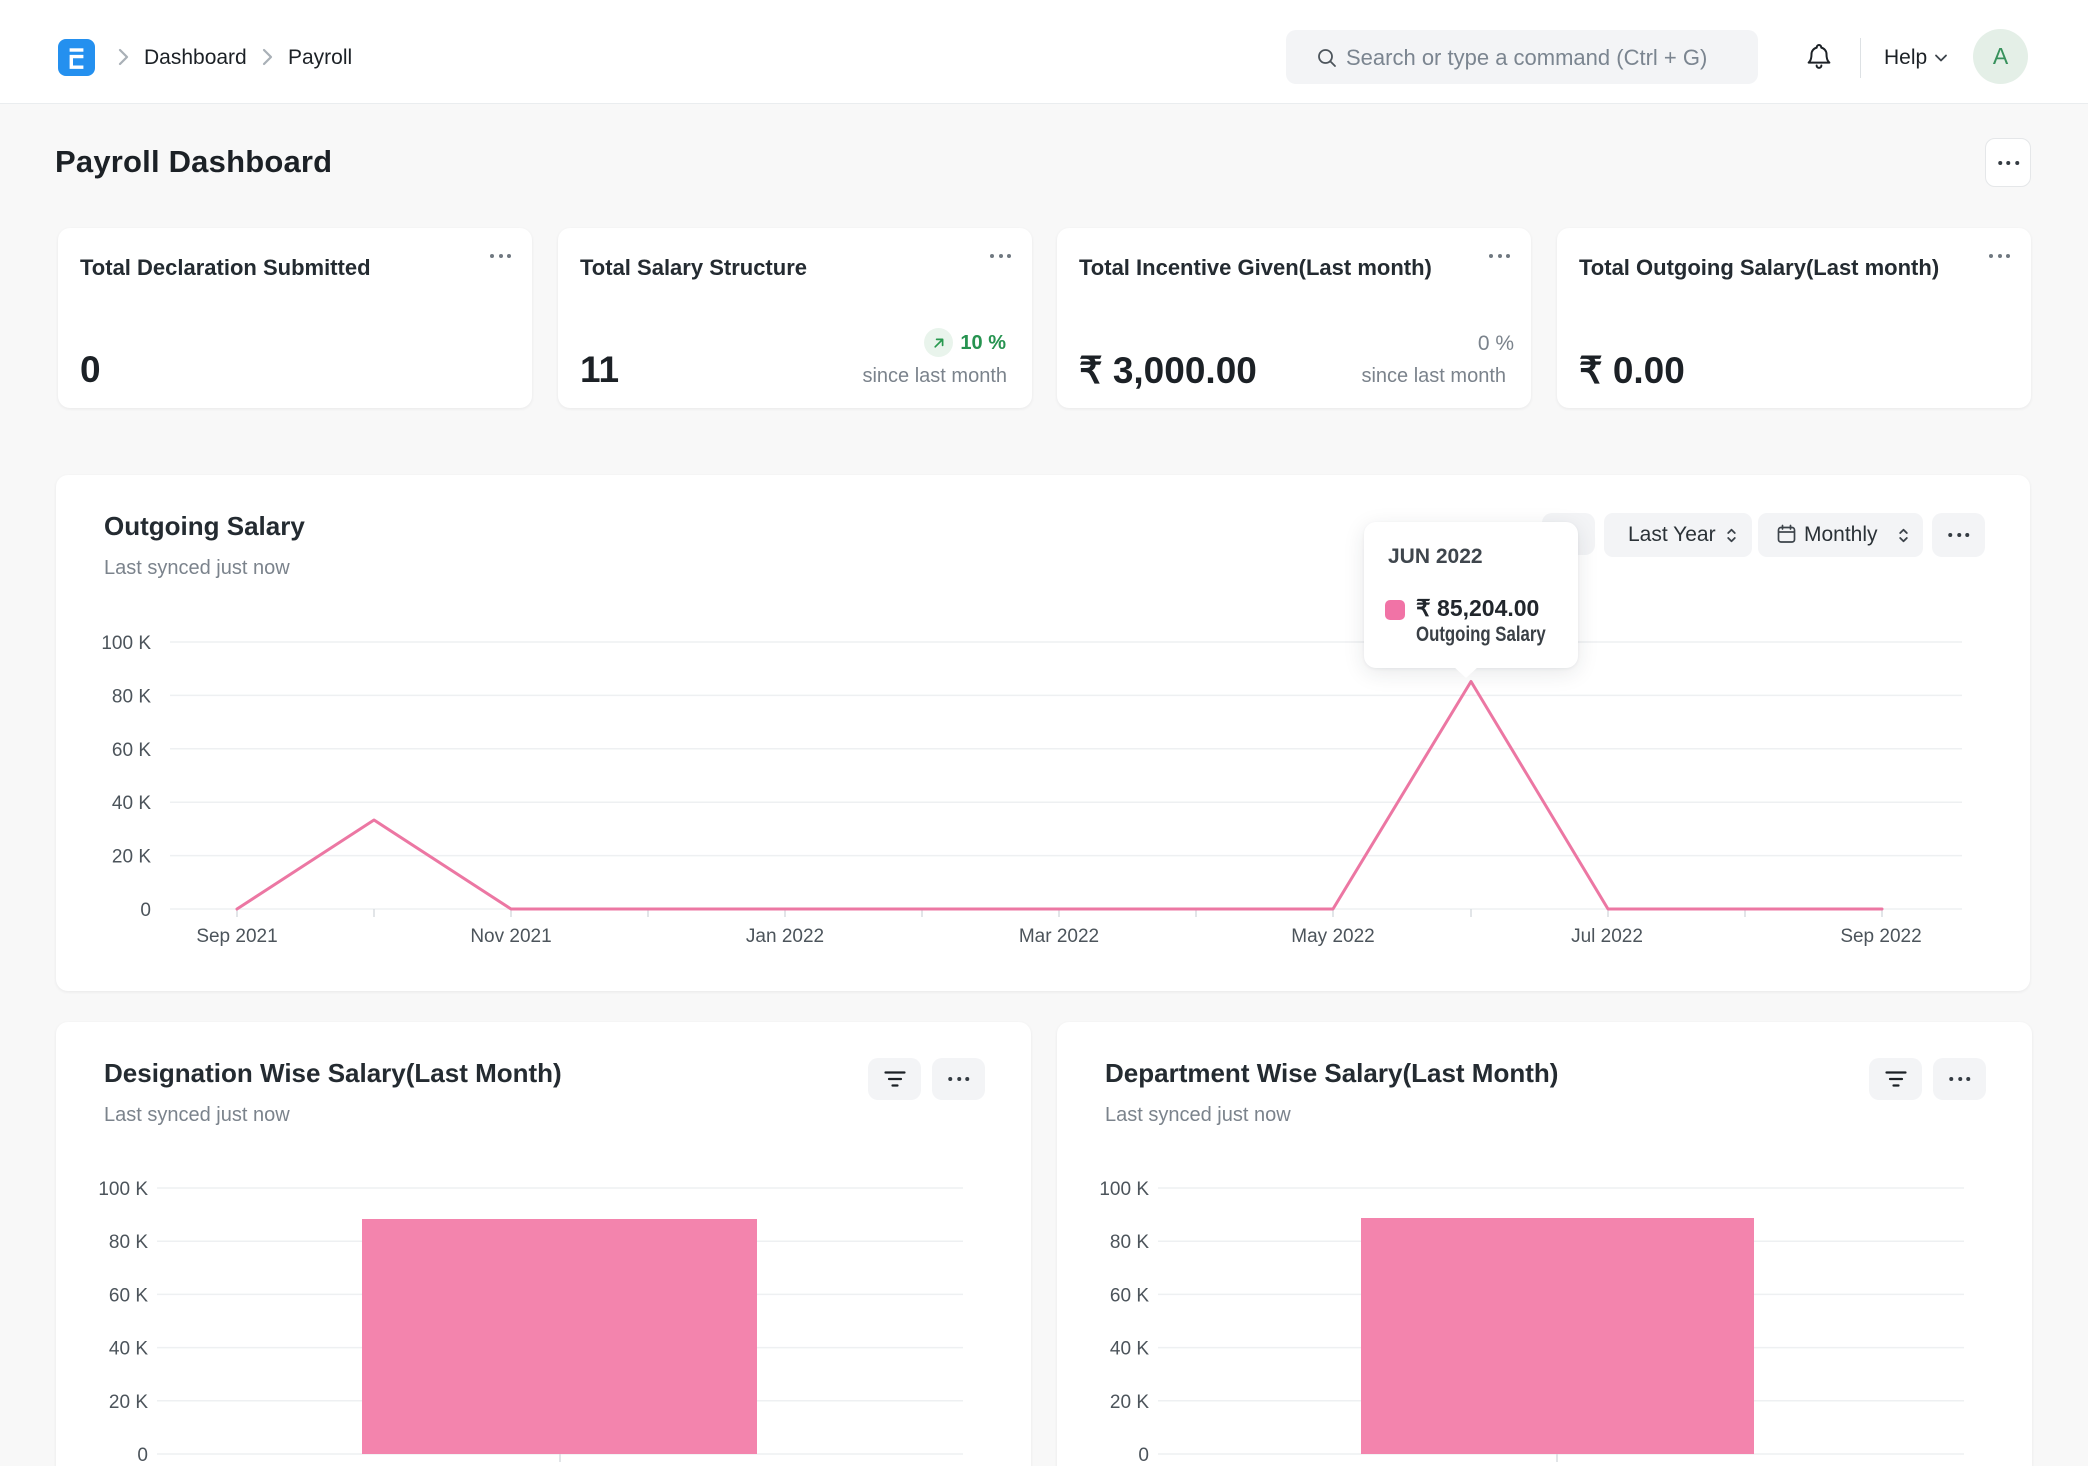  What do you see at coordinates (1059, 936) in the screenshot?
I see `svg-text: Mar 2022` at bounding box center [1059, 936].